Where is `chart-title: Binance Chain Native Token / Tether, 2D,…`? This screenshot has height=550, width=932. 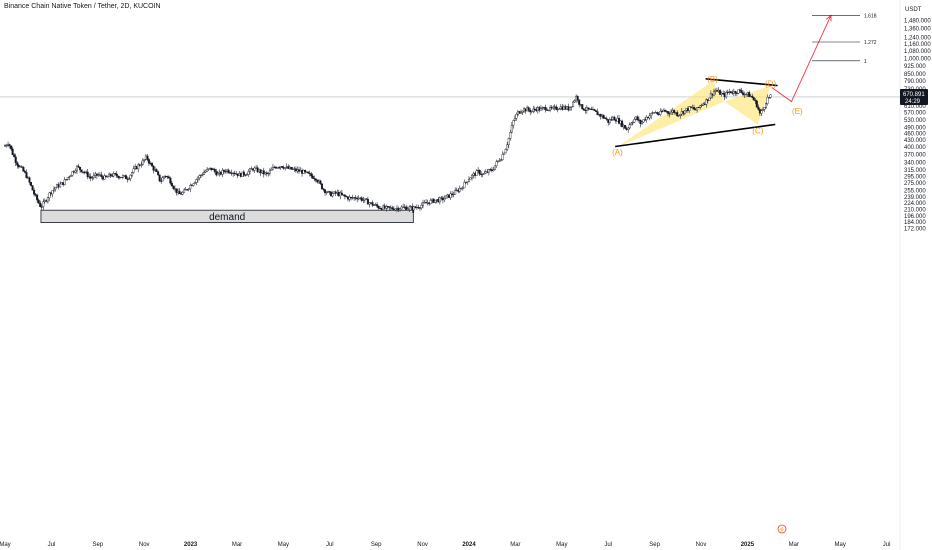
chart-title: Binance Chain Native Token / Tether, 2D,… is located at coordinates (82, 6).